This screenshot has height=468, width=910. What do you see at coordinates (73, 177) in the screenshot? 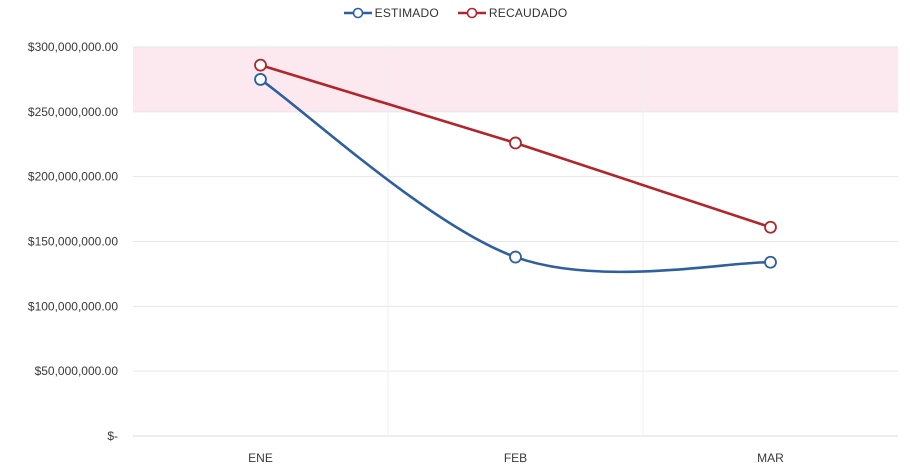
I see `y-tick-label: $200,000,000.00` at bounding box center [73, 177].